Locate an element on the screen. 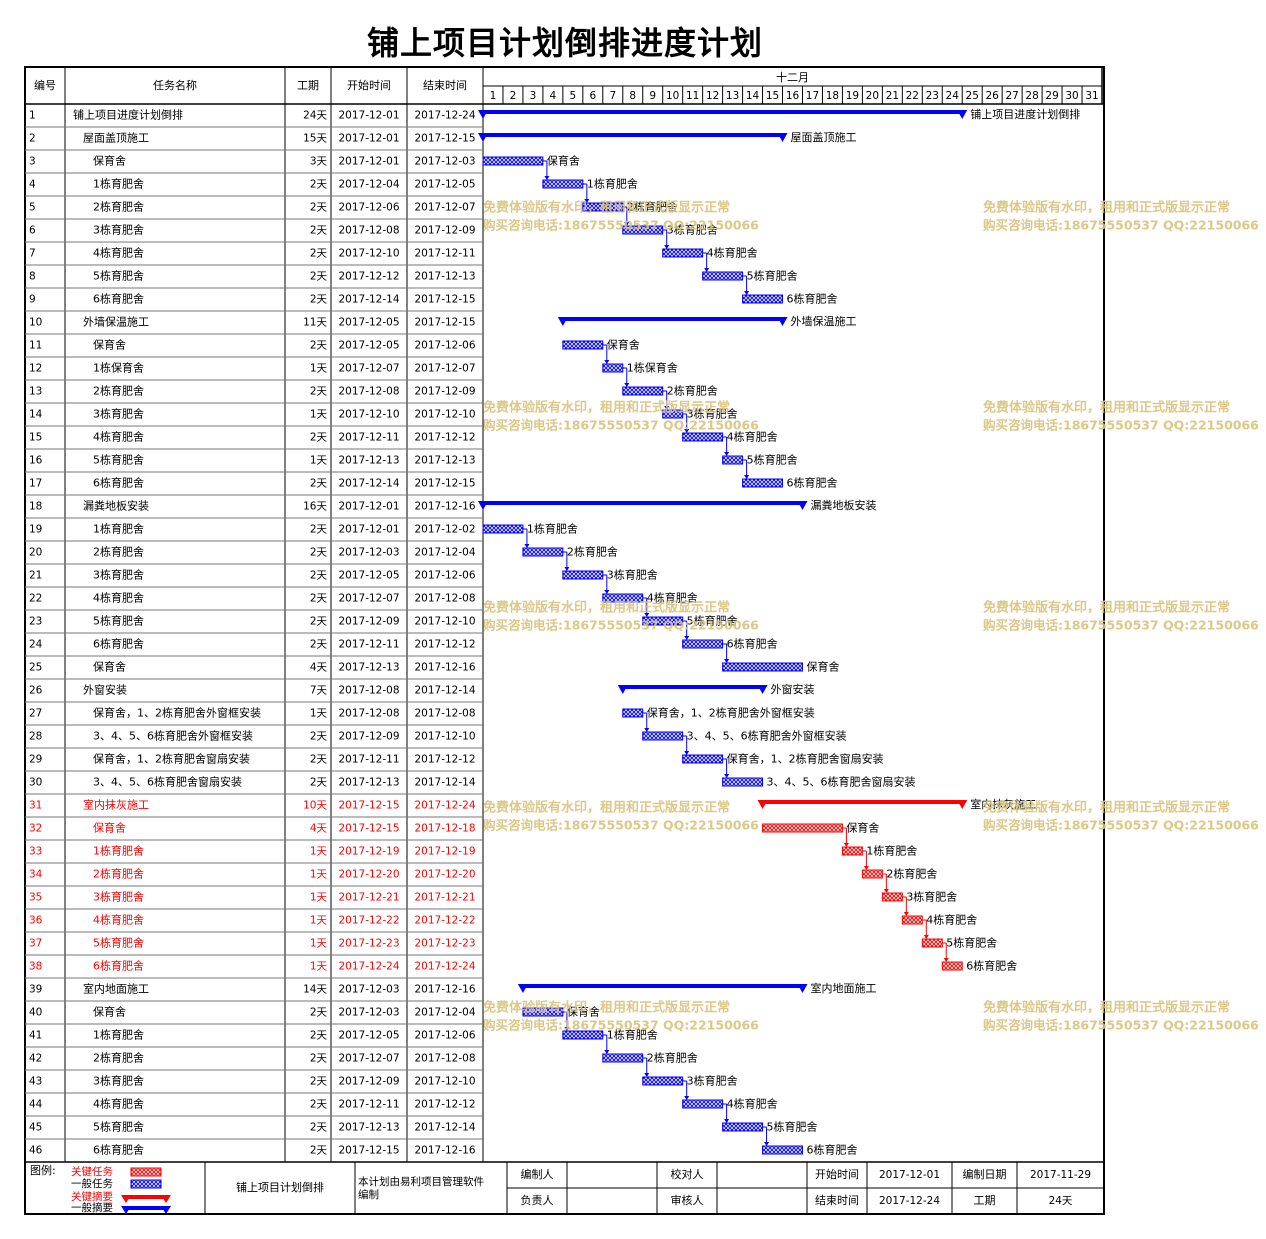 Image resolution: width=1266 pixels, height=1239 pixels. task-name: 2栋育肥舍 is located at coordinates (118, 874).